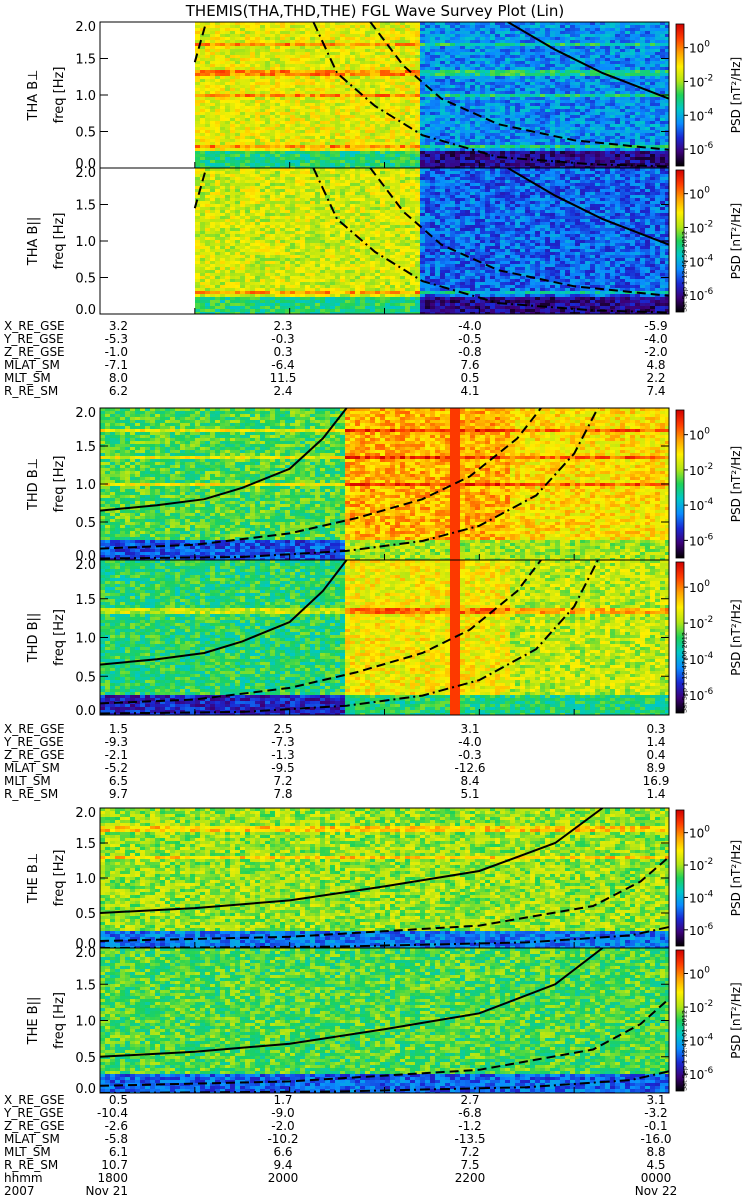 This screenshot has height=1204, width=750. I want to click on ephemeris-value: -9.0, so click(282, 1113).